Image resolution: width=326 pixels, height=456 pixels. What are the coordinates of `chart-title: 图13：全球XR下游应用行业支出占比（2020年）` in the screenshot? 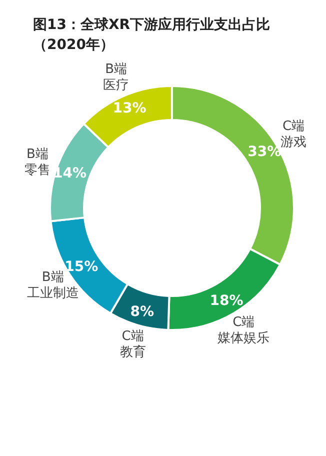 It's located at (151, 34).